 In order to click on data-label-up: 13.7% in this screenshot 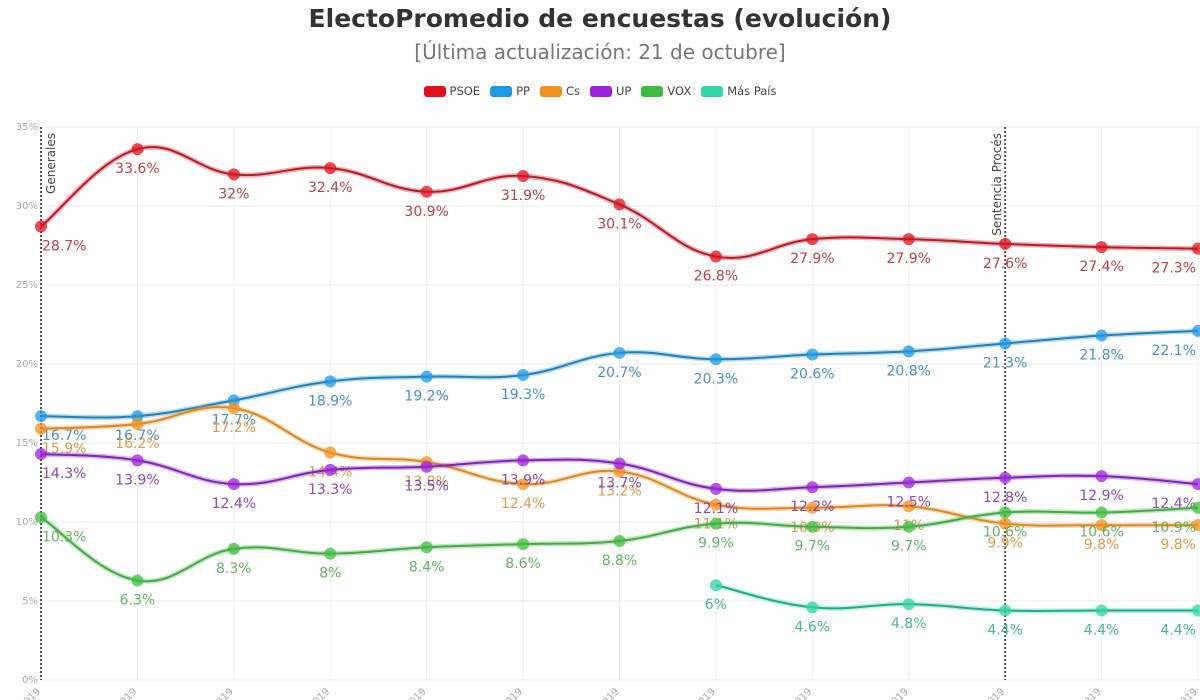, I will do `click(619, 484)`.